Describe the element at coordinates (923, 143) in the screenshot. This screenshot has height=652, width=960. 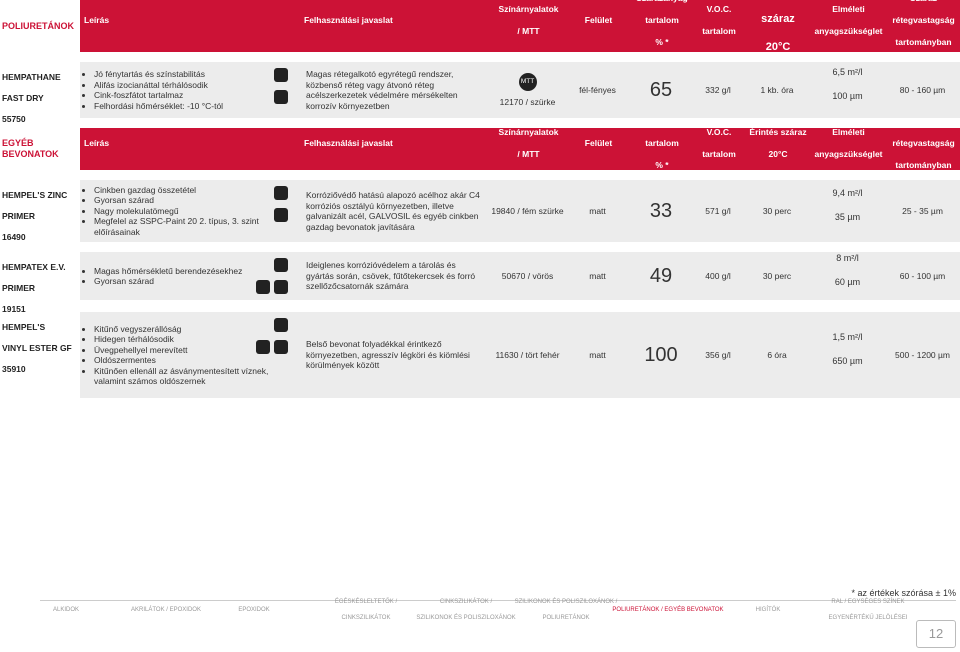
I see `line: rétegvastagság` at that location.